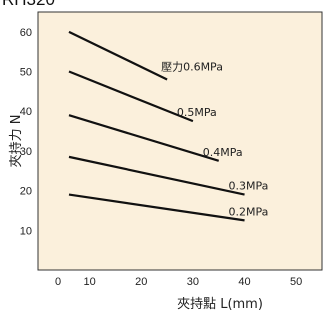  Describe the element at coordinates (26, 152) in the screenshot. I see `y-tick-label: 30` at that location.